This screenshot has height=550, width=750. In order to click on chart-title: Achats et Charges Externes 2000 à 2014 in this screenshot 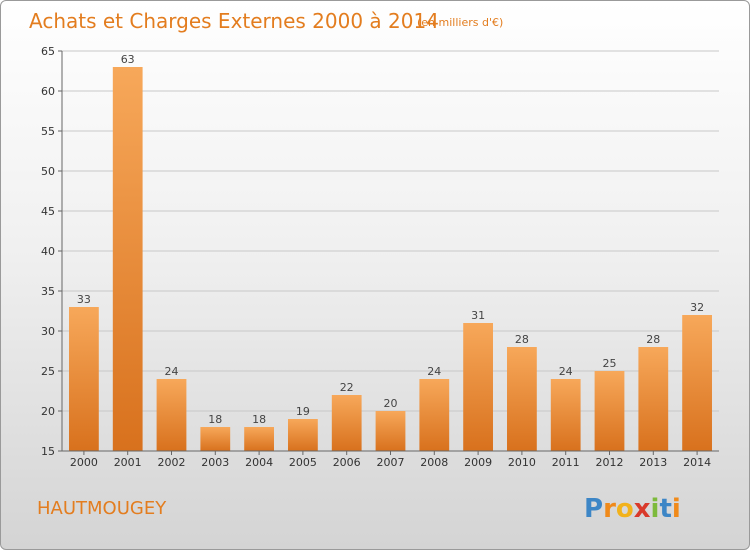, I will do `click(234, 21)`.